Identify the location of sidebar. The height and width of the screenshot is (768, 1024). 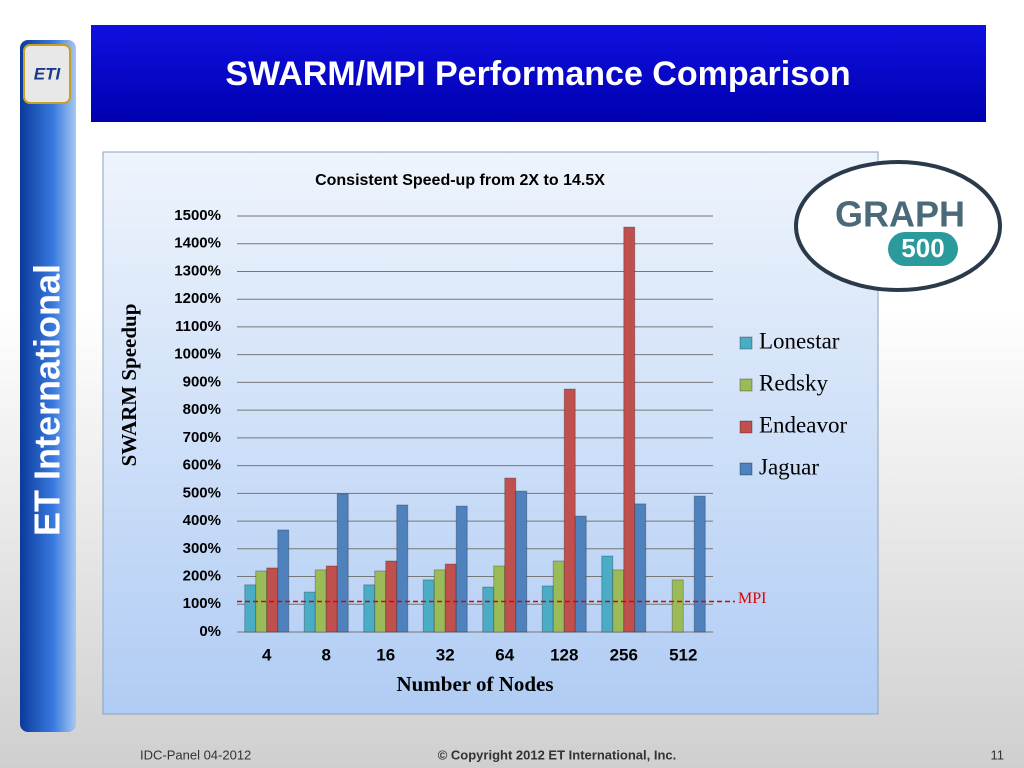
(48, 386).